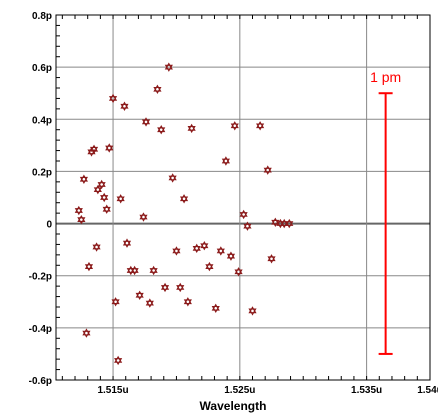  Describe the element at coordinates (239, 390) in the screenshot. I see `x-tick-label: 1.525u` at that location.